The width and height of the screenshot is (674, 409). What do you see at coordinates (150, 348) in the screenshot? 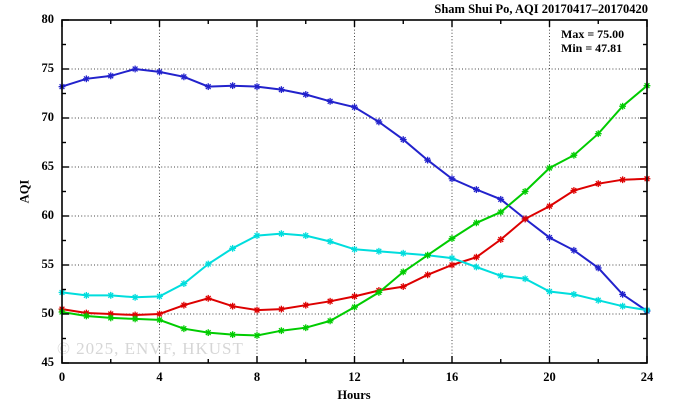
I see `watermark-text: © 2025, ENVF, HKUST` at bounding box center [150, 348].